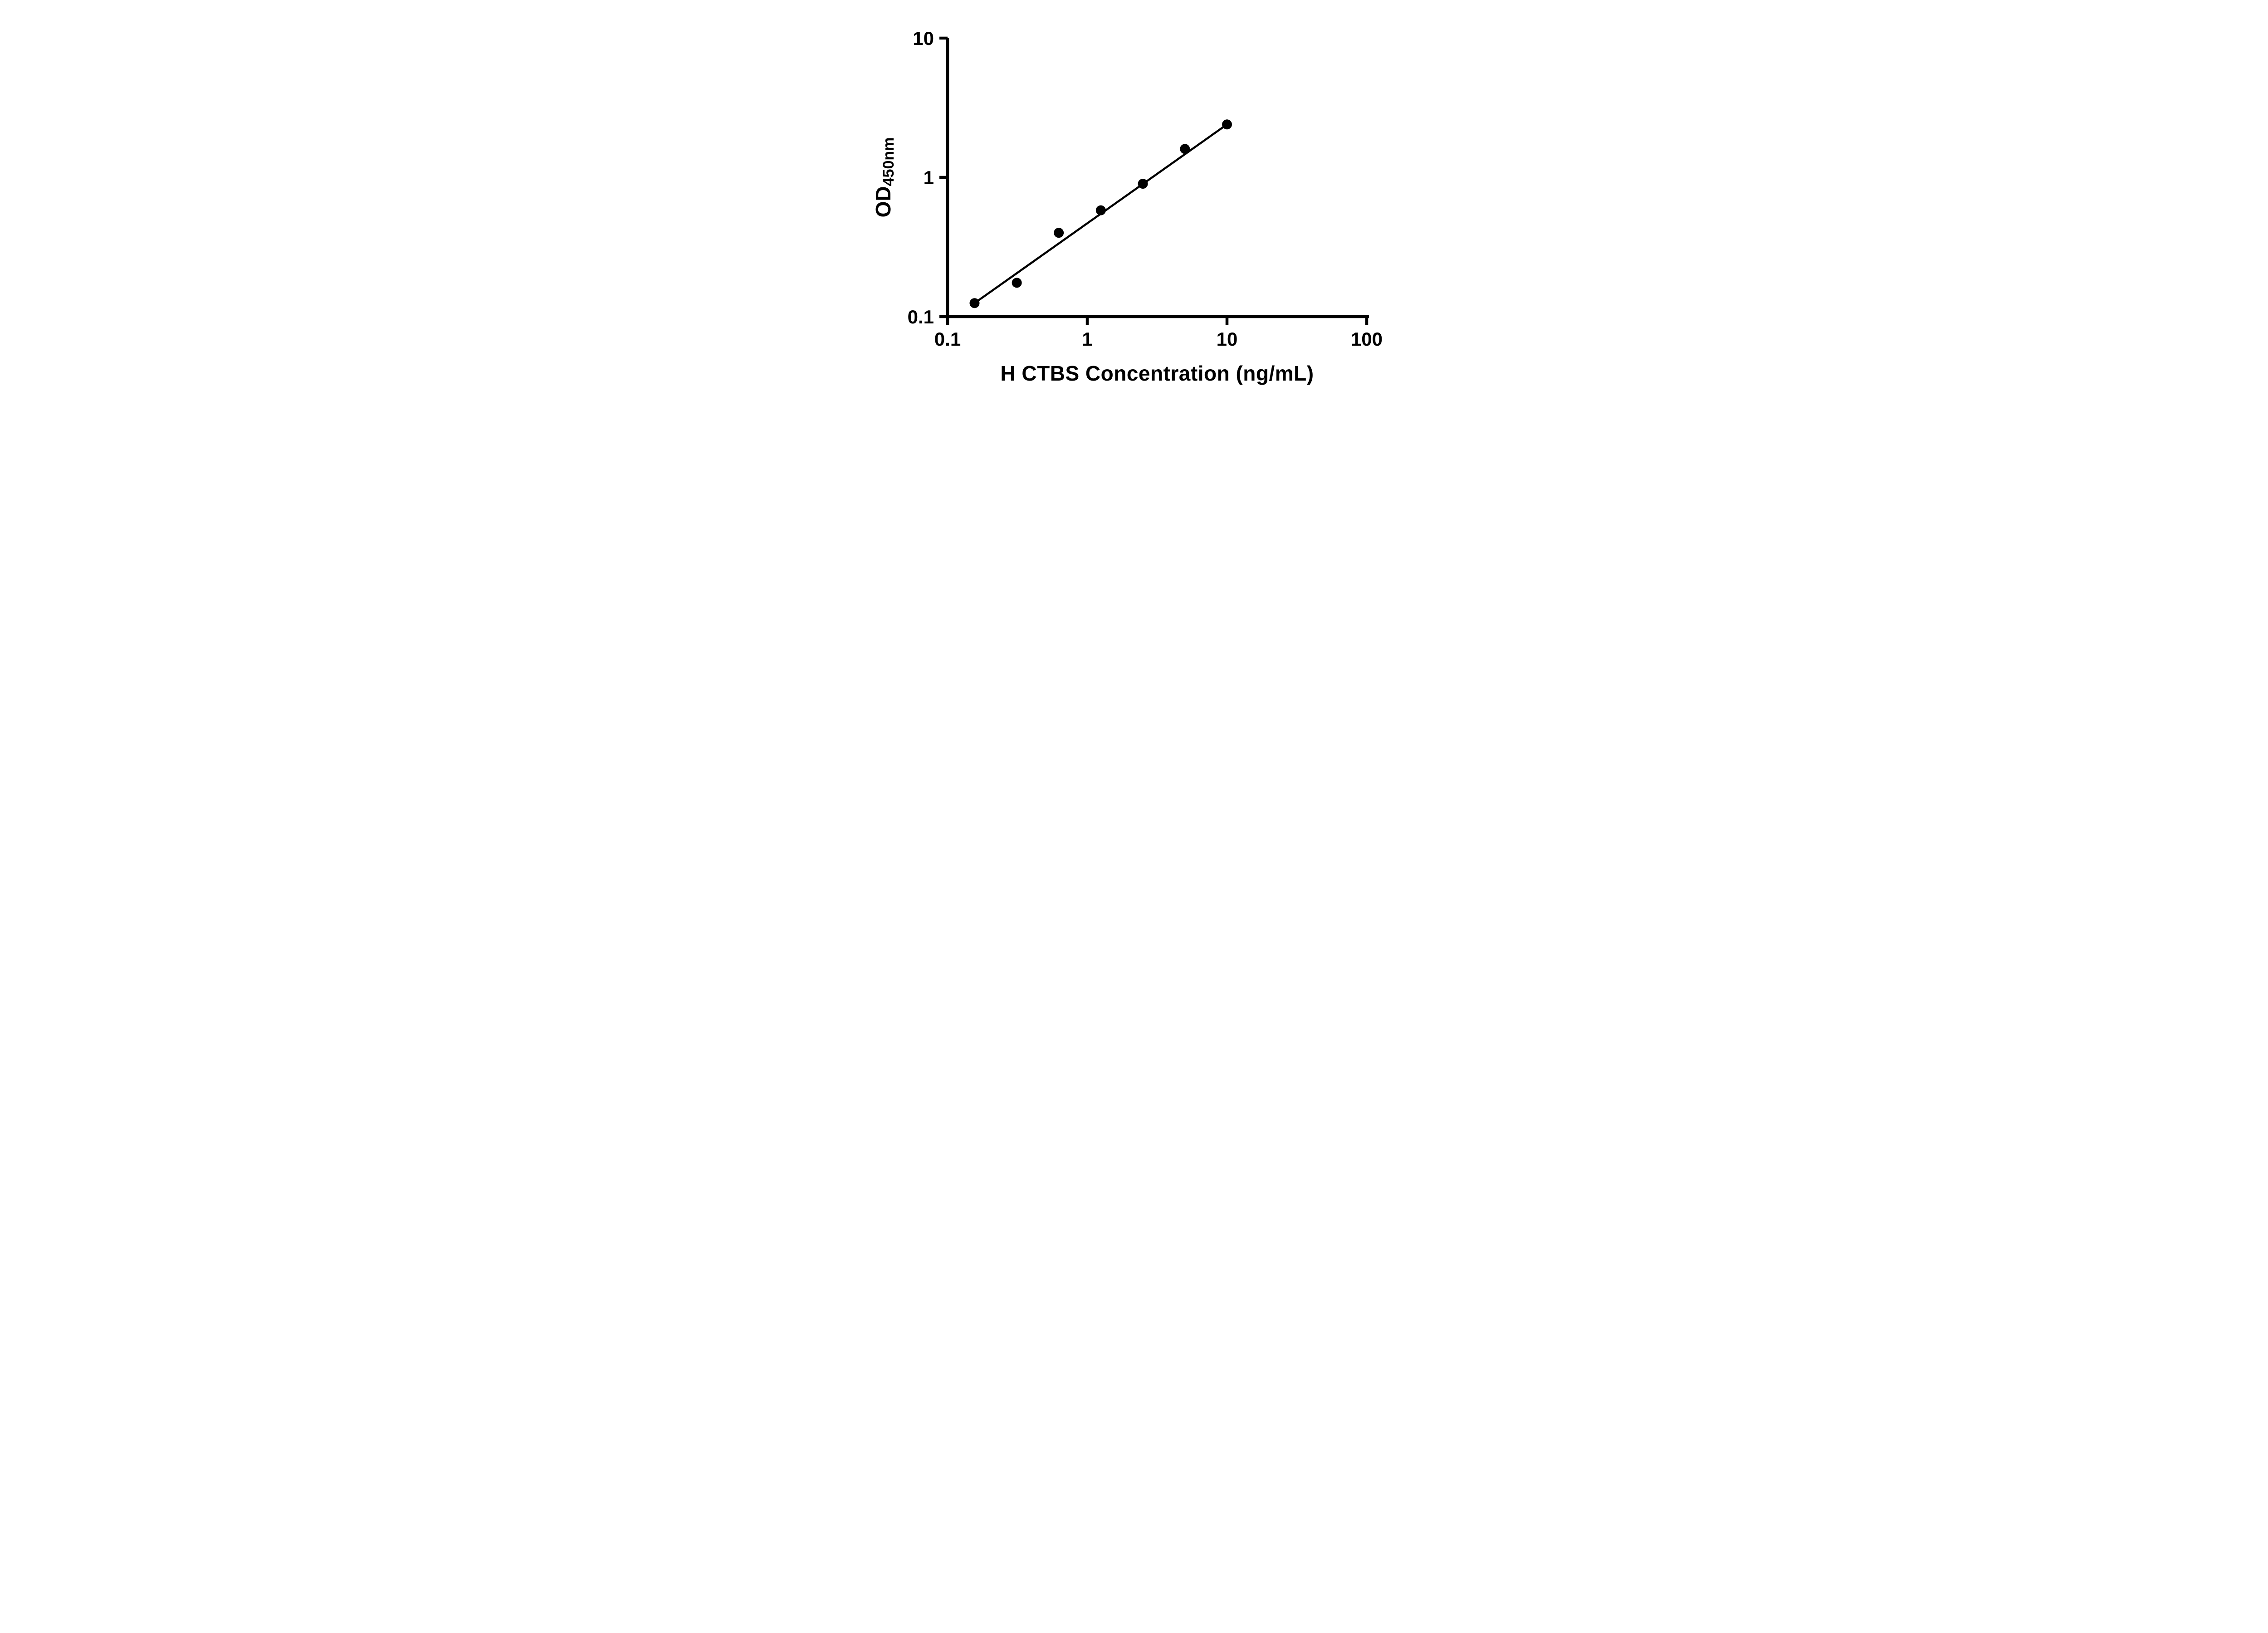  I want to click on x-tick-label: 100, so click(1367, 339).